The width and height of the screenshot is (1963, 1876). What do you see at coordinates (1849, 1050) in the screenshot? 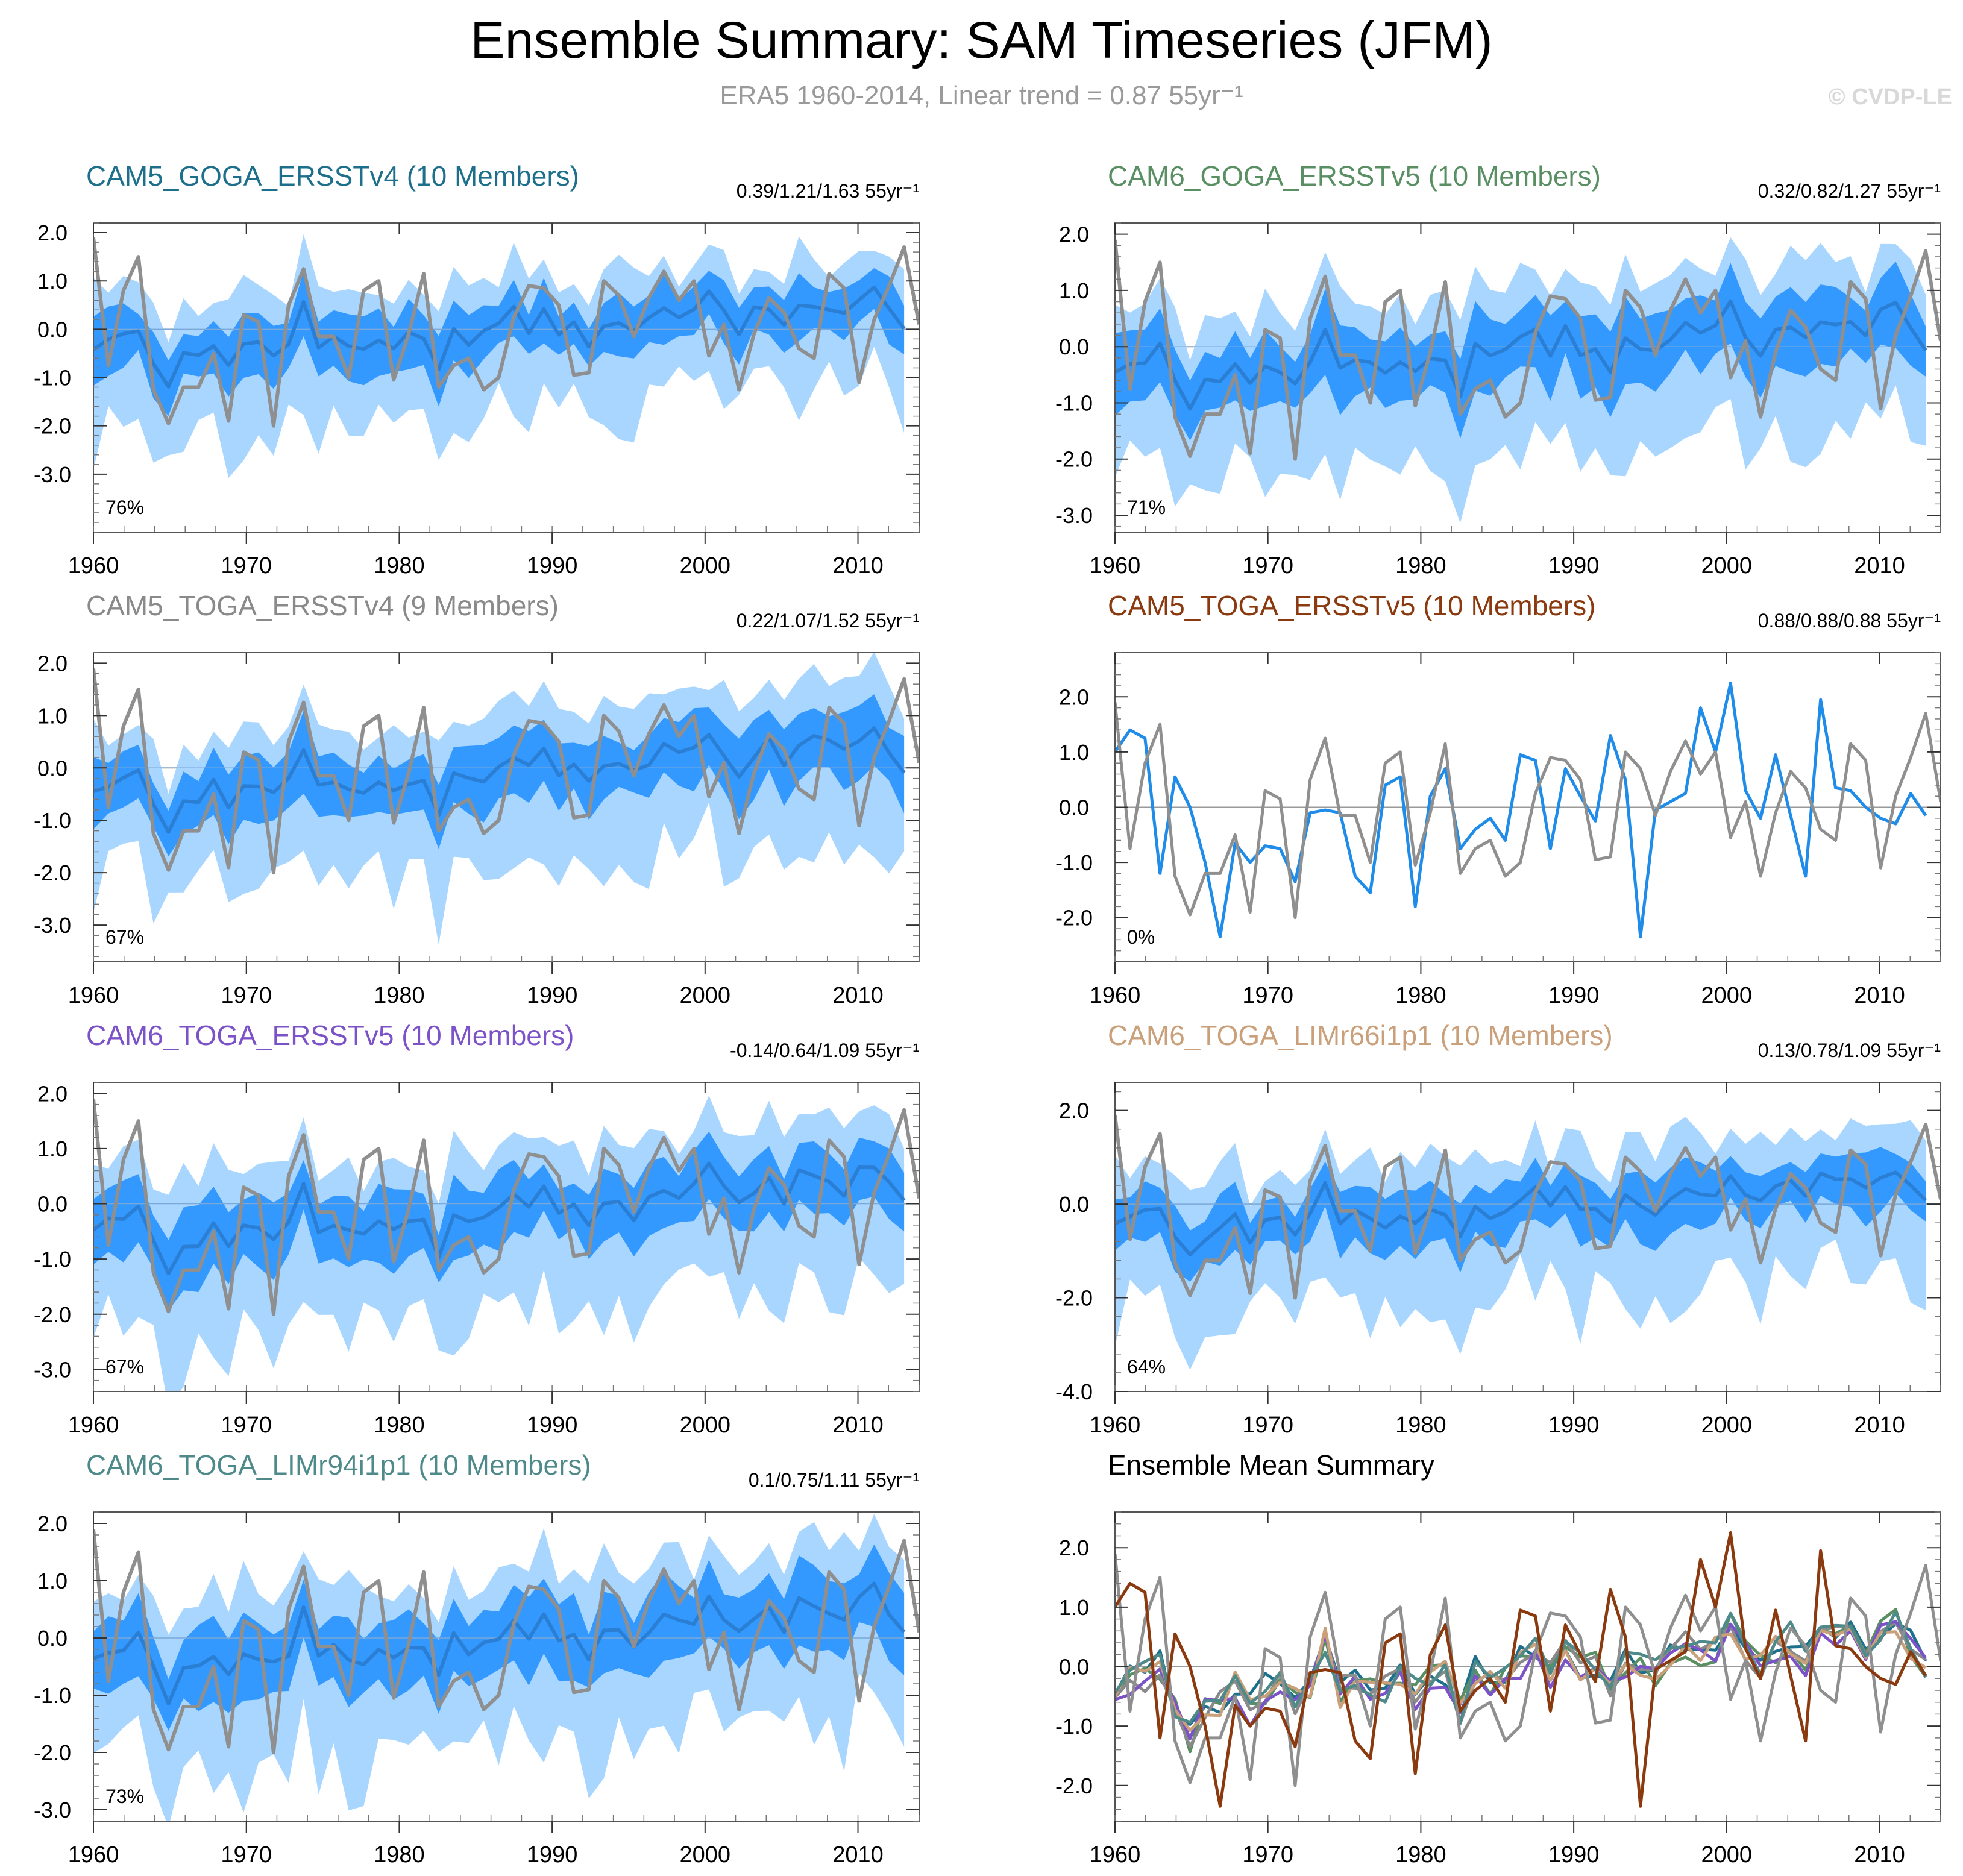
I see `trend-label: 0.13/0.78/1.09 55yr⁻¹` at bounding box center [1849, 1050].